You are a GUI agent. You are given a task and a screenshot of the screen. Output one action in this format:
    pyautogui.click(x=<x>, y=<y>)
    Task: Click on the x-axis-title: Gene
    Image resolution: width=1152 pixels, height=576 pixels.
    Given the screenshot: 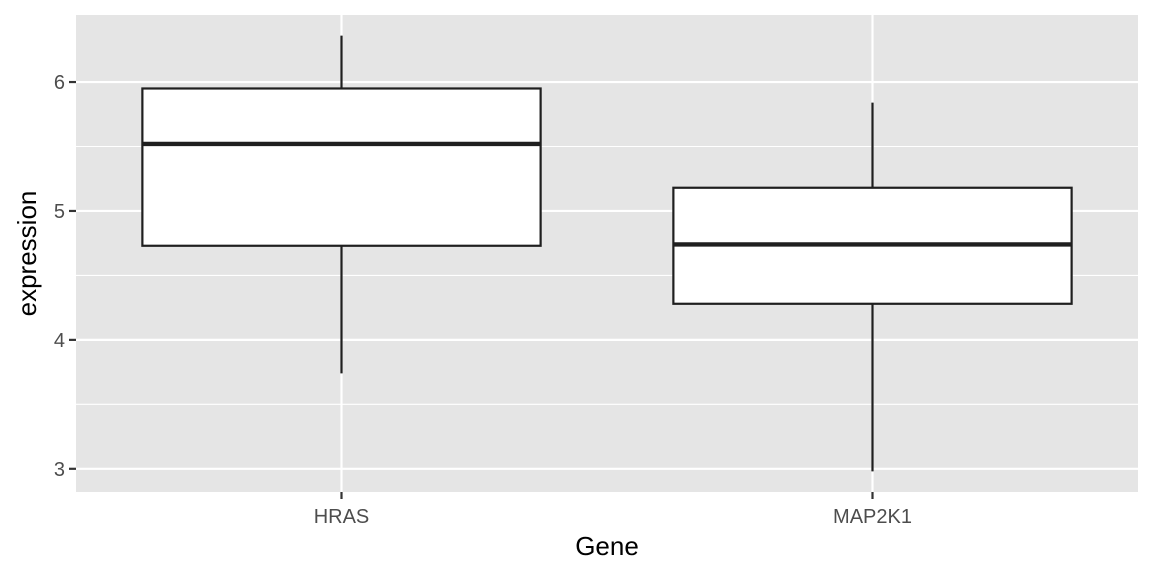 What is the action you would take?
    pyautogui.click(x=607, y=546)
    